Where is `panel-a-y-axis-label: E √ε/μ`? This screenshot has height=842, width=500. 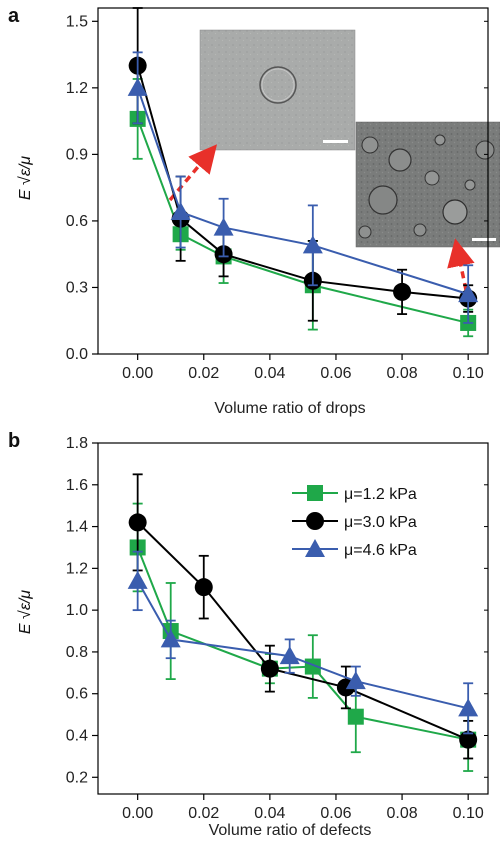 panel-a-y-axis-label: E √ε/μ is located at coordinates (25, 178).